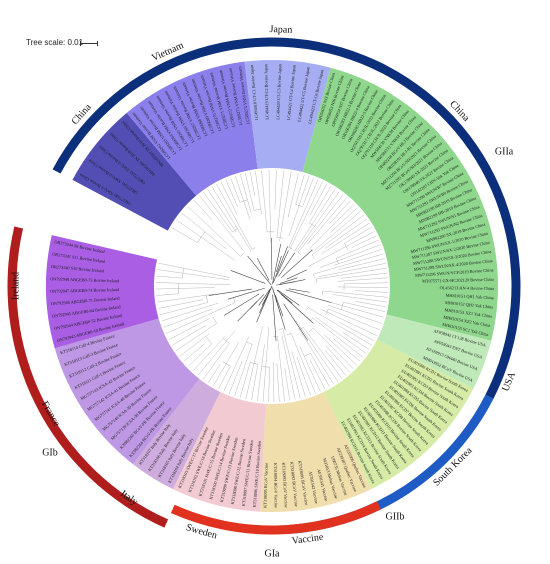  What do you see at coordinates (468, 313) in the screenshot?
I see `leaf-label: MH810153 XZ1 Yak China` at bounding box center [468, 313].